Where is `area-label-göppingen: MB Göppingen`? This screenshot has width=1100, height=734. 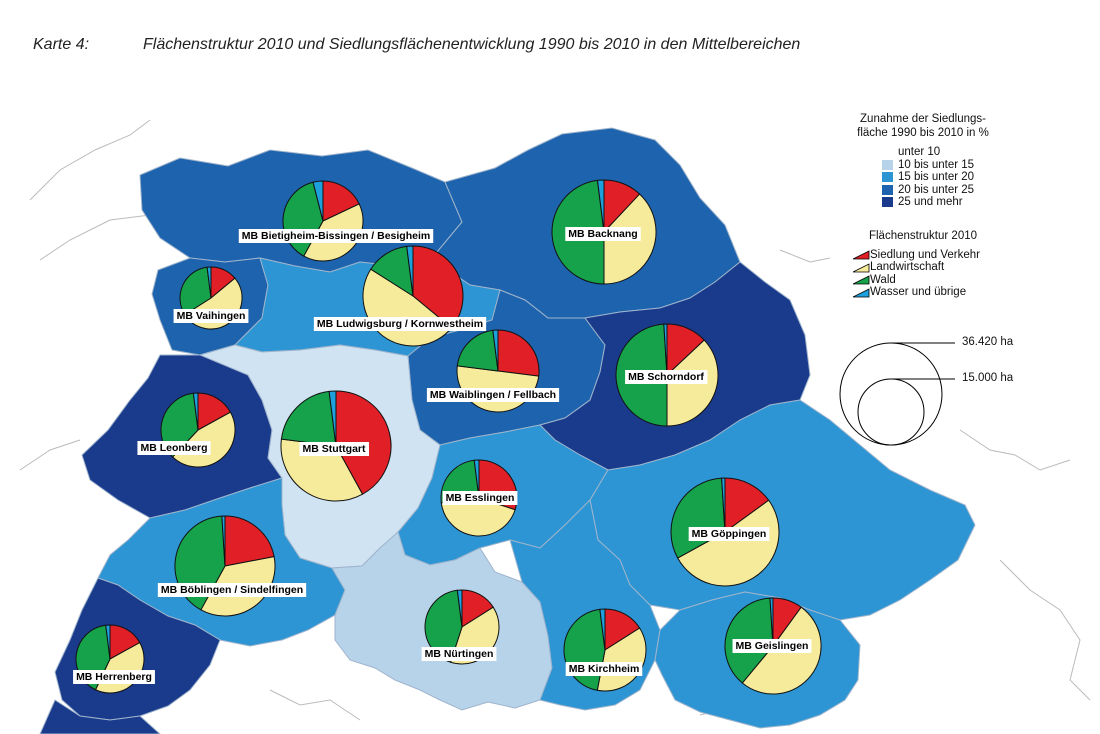 area-label-göppingen: MB Göppingen is located at coordinates (729, 534).